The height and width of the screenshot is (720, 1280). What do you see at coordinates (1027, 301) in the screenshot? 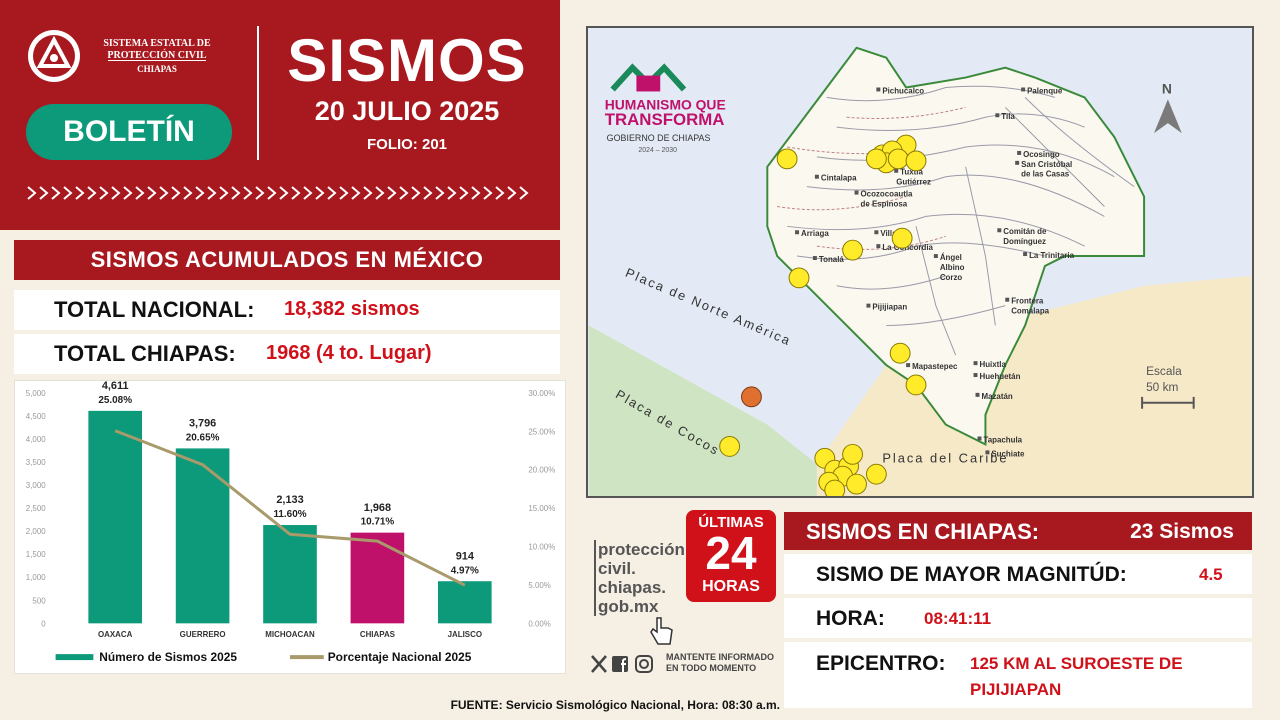
I see `city-label: Frontera` at bounding box center [1027, 301].